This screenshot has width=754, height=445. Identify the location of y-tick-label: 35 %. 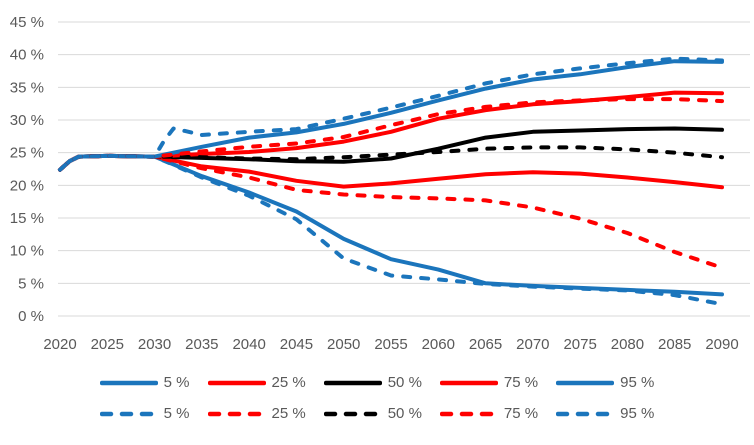
(27, 87).